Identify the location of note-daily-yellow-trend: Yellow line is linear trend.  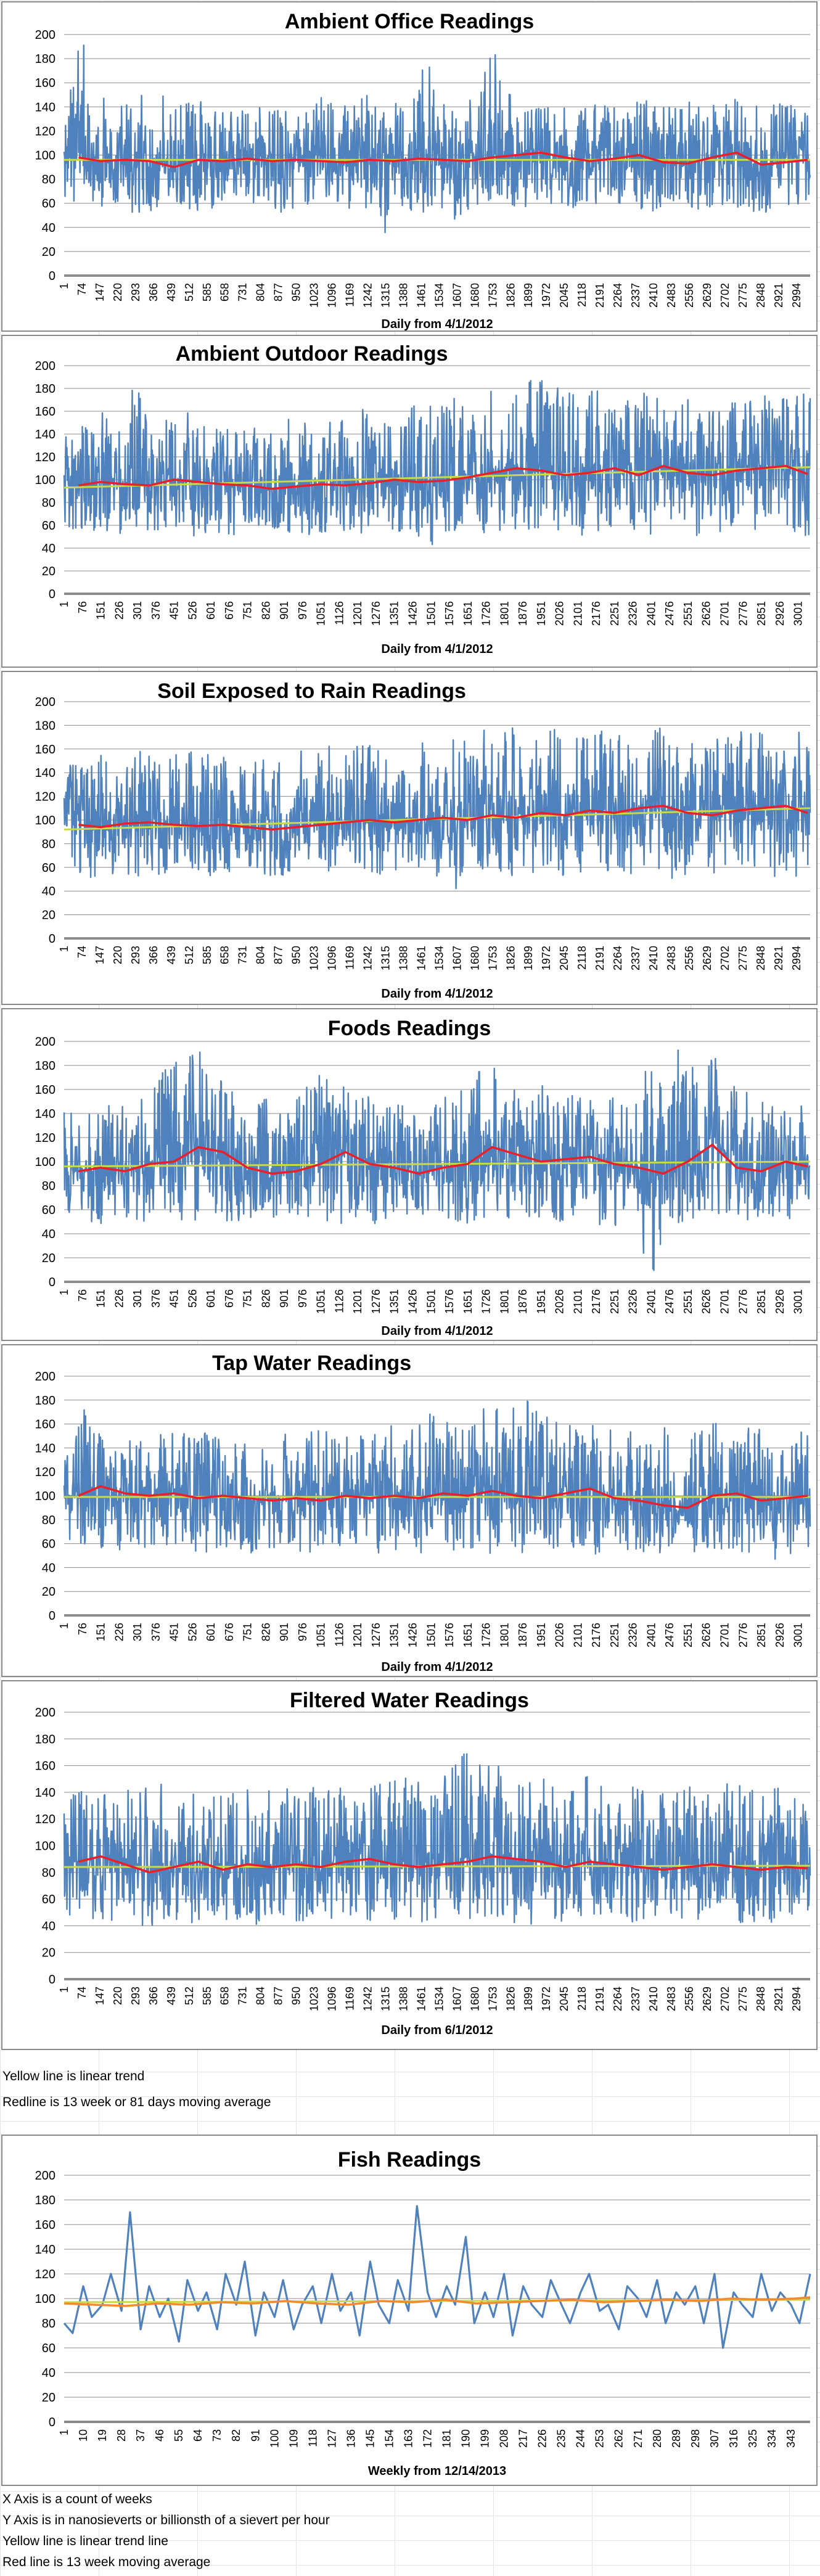
(73, 2076).